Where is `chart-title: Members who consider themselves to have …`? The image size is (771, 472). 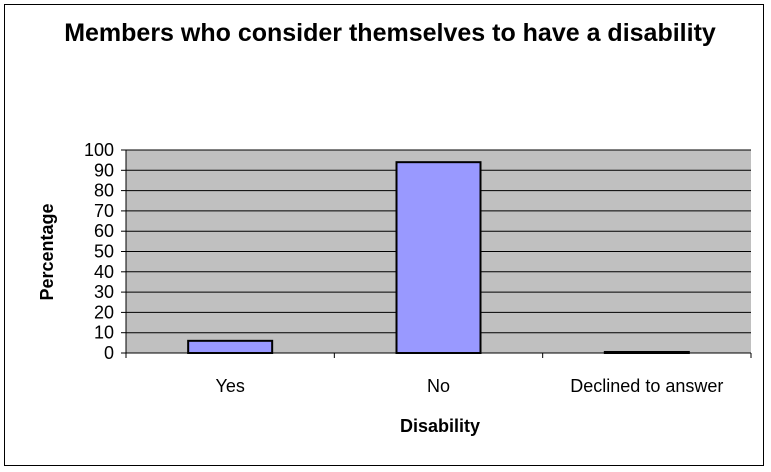 chart-title: Members who consider themselves to have … is located at coordinates (390, 33).